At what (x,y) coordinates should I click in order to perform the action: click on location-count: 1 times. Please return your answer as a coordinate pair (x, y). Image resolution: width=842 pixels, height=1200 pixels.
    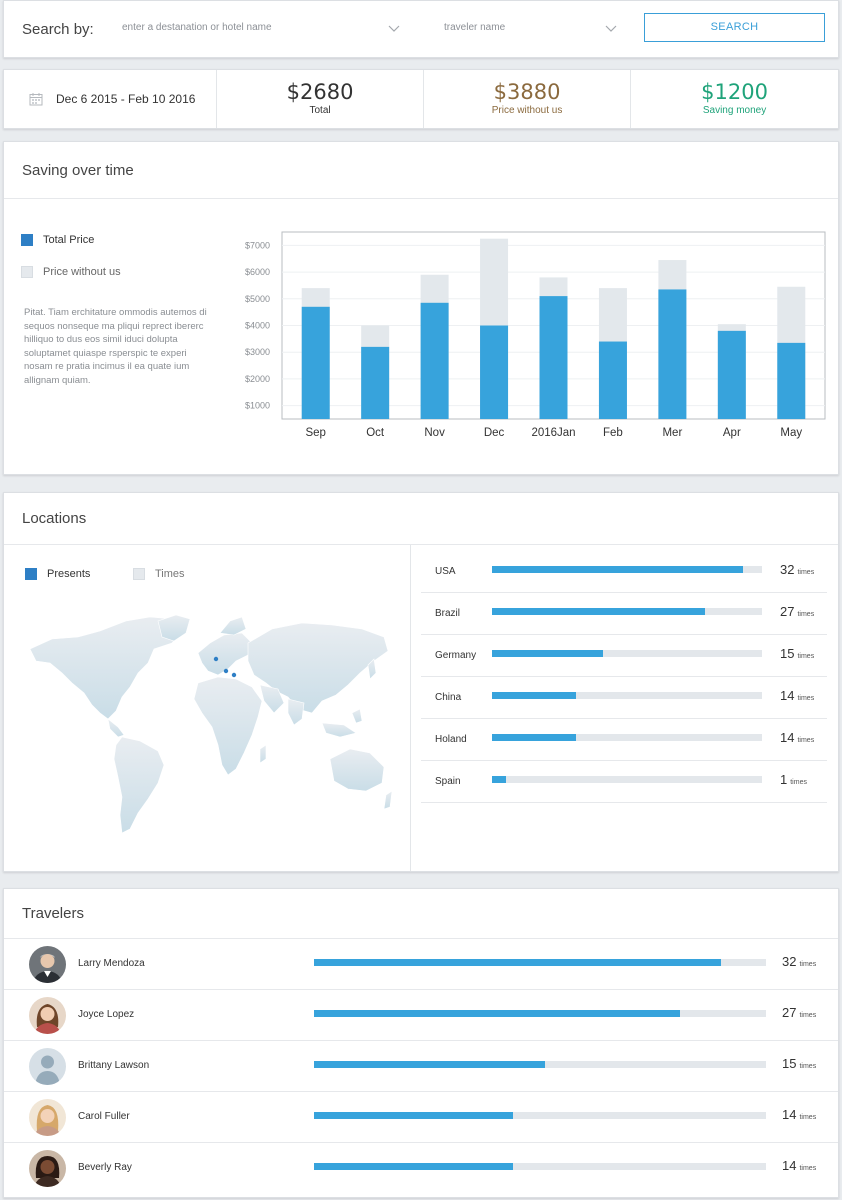
    Looking at the image, I should click on (793, 779).